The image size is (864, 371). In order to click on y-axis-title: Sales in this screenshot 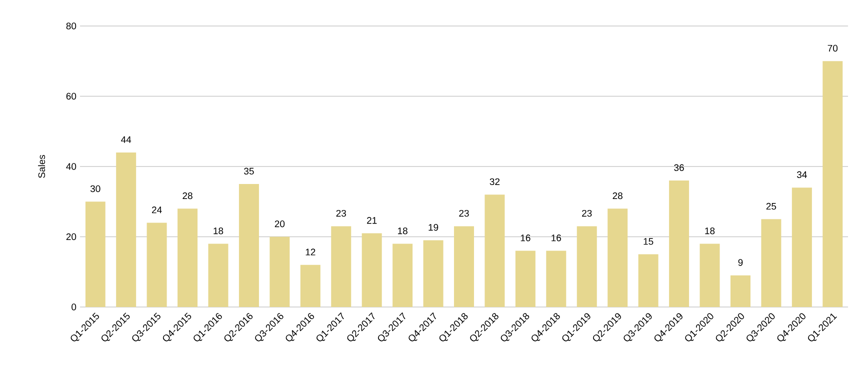, I will do `click(42, 166)`.